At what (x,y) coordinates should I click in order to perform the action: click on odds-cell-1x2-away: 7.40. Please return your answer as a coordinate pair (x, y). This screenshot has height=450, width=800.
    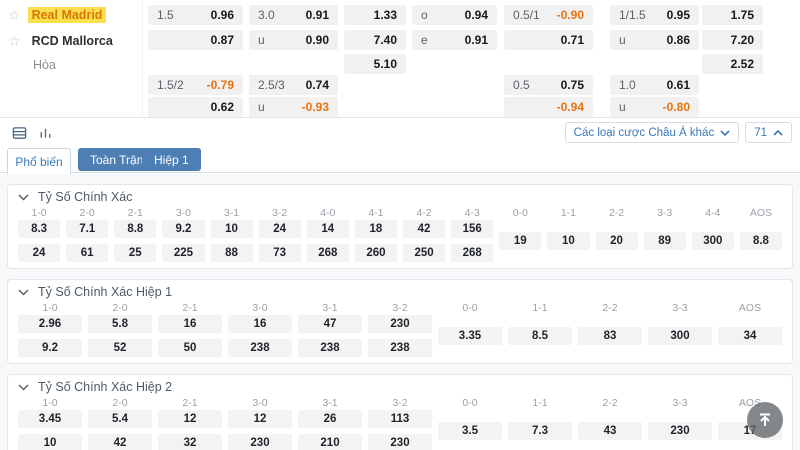
    Looking at the image, I should click on (375, 40).